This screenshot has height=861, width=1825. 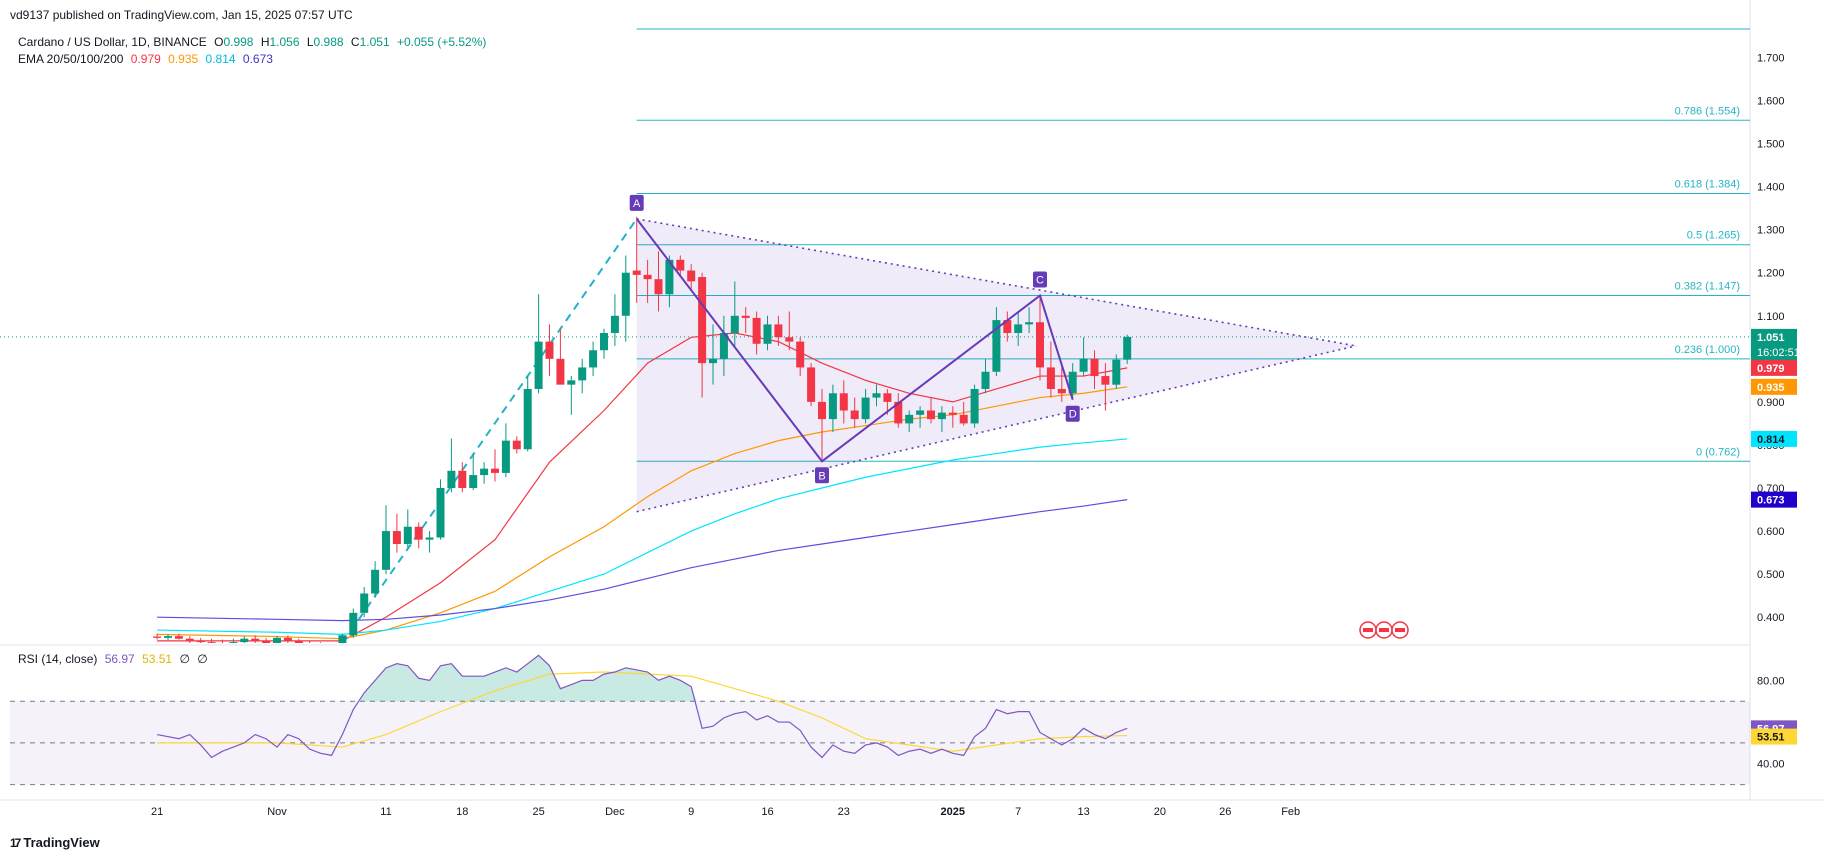 What do you see at coordinates (374, 42) in the screenshot?
I see `close-value: 1.051` at bounding box center [374, 42].